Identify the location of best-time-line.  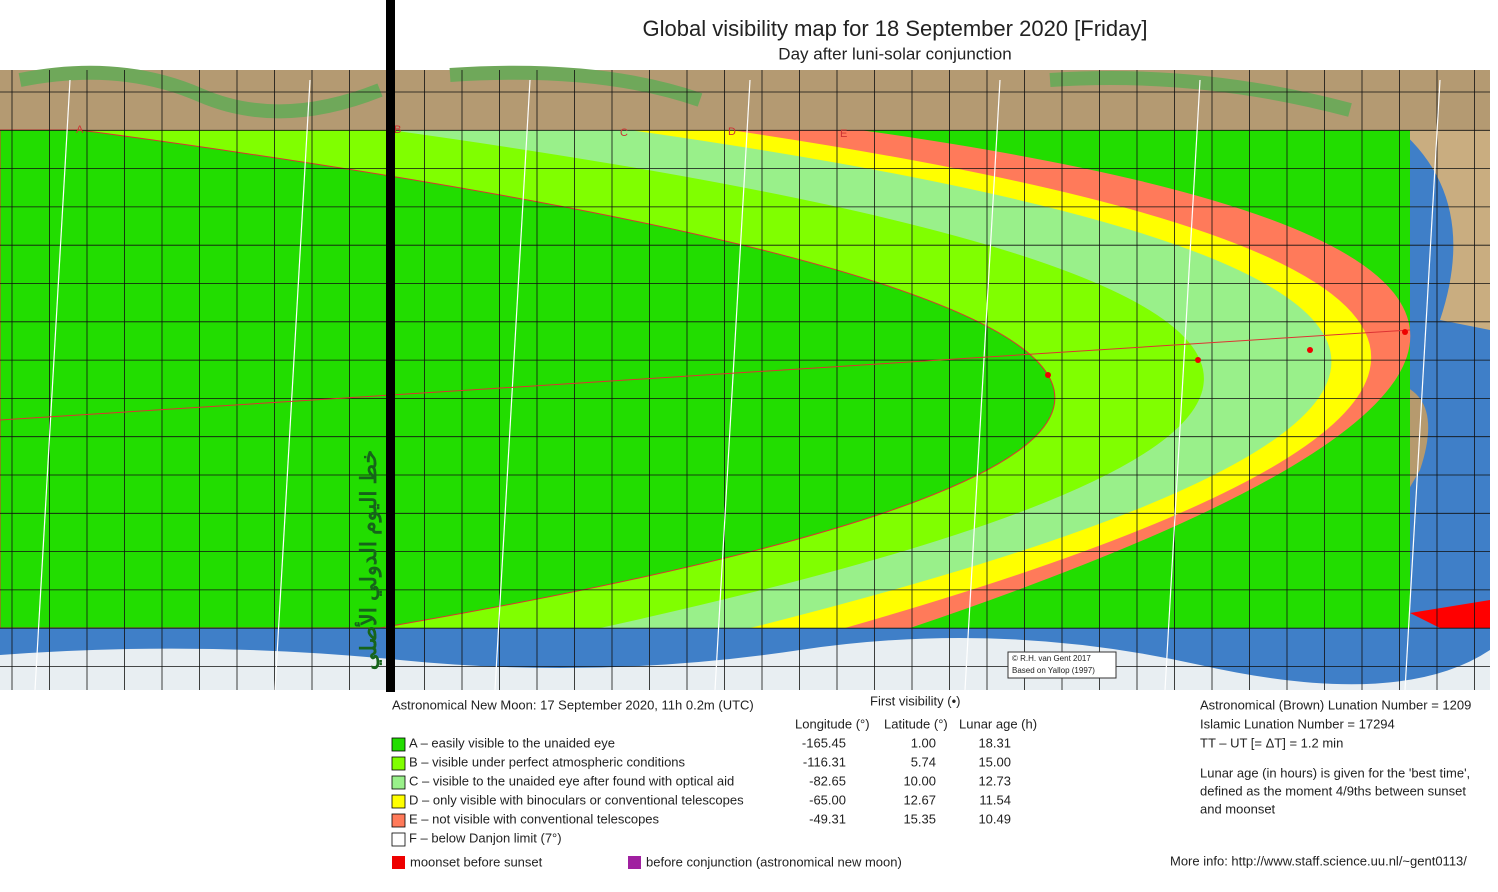
(705, 375).